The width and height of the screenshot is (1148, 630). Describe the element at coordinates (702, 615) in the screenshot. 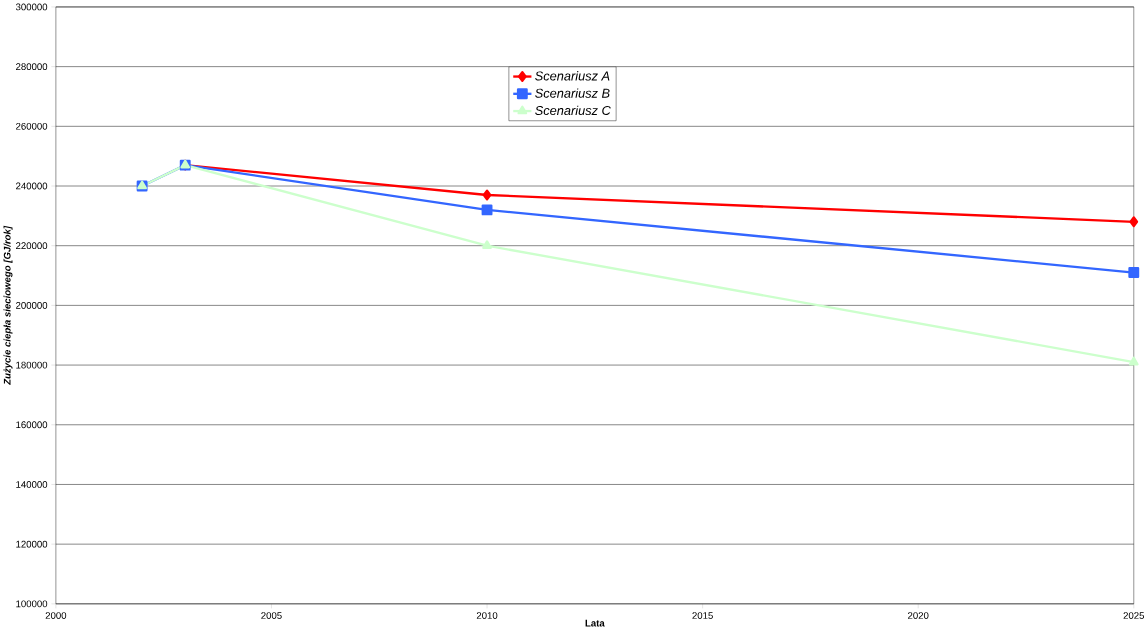

I see `x-tick-label: 2015` at that location.